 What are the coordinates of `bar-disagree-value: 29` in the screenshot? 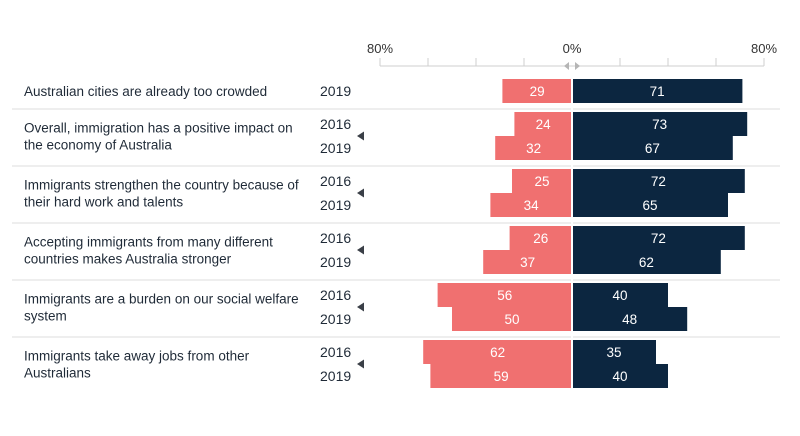 It's located at (537, 91).